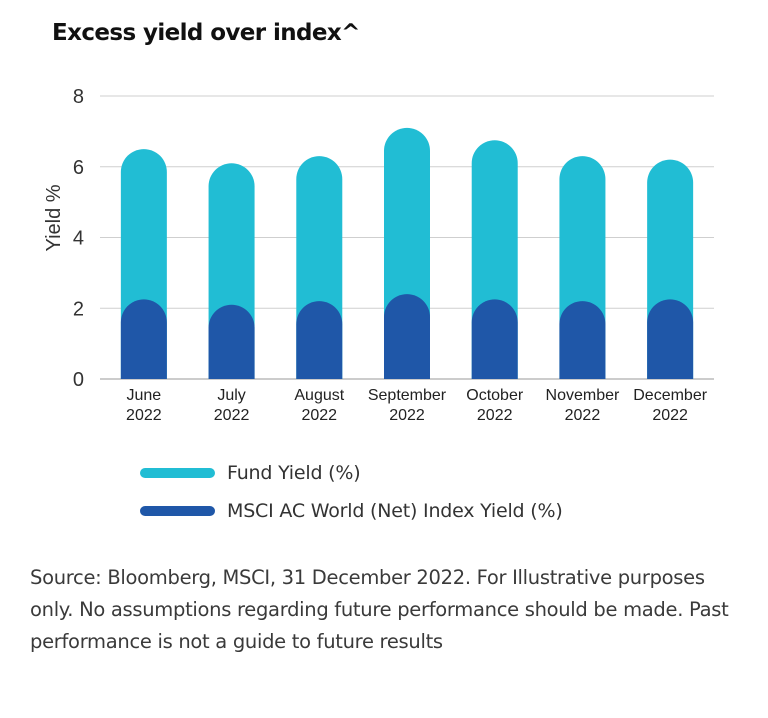 This screenshot has height=718, width=768. I want to click on legend-label: MSCI AC World (Net) Index Yield (%), so click(395, 511).